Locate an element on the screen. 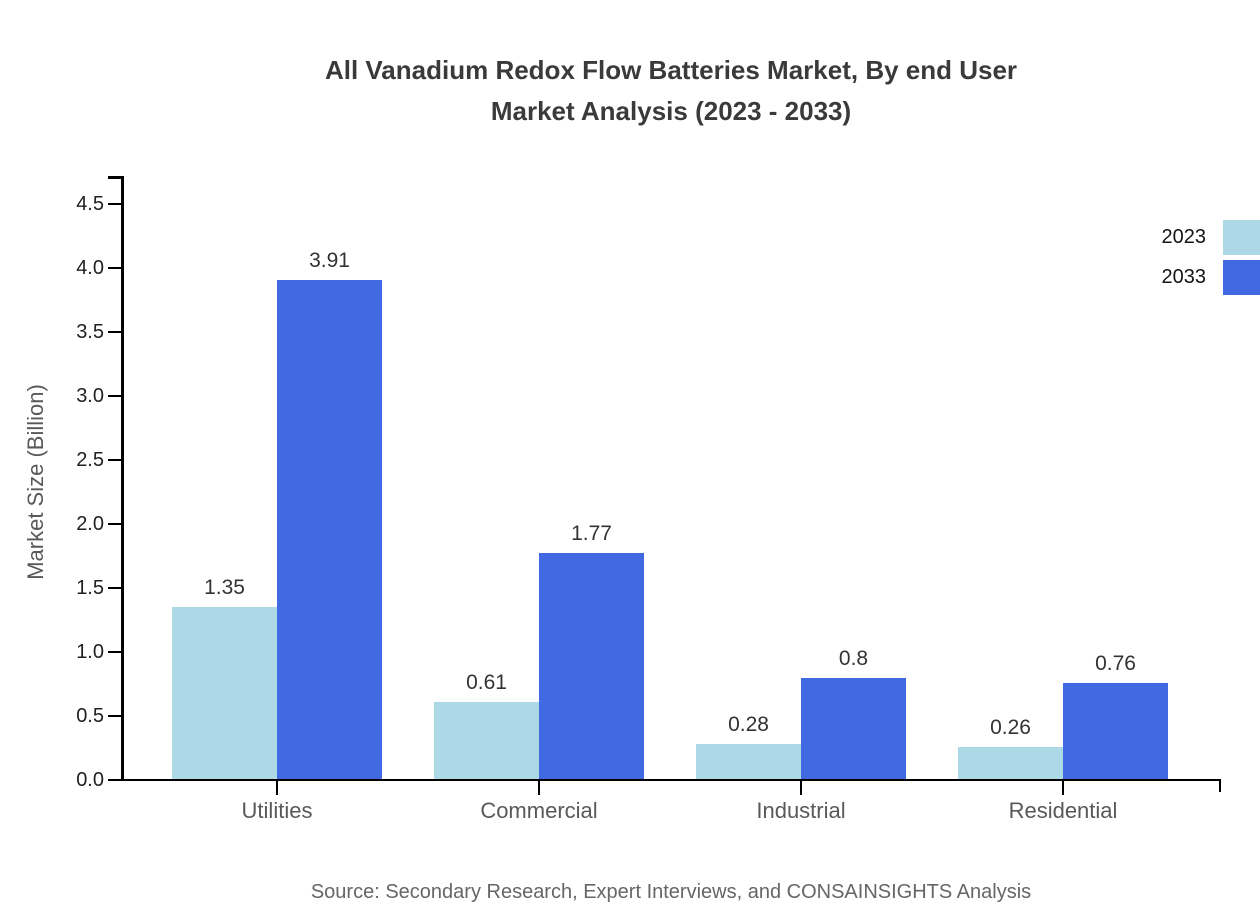 This screenshot has width=1260, height=920. x-category-label-utilities: Utilities is located at coordinates (277, 810).